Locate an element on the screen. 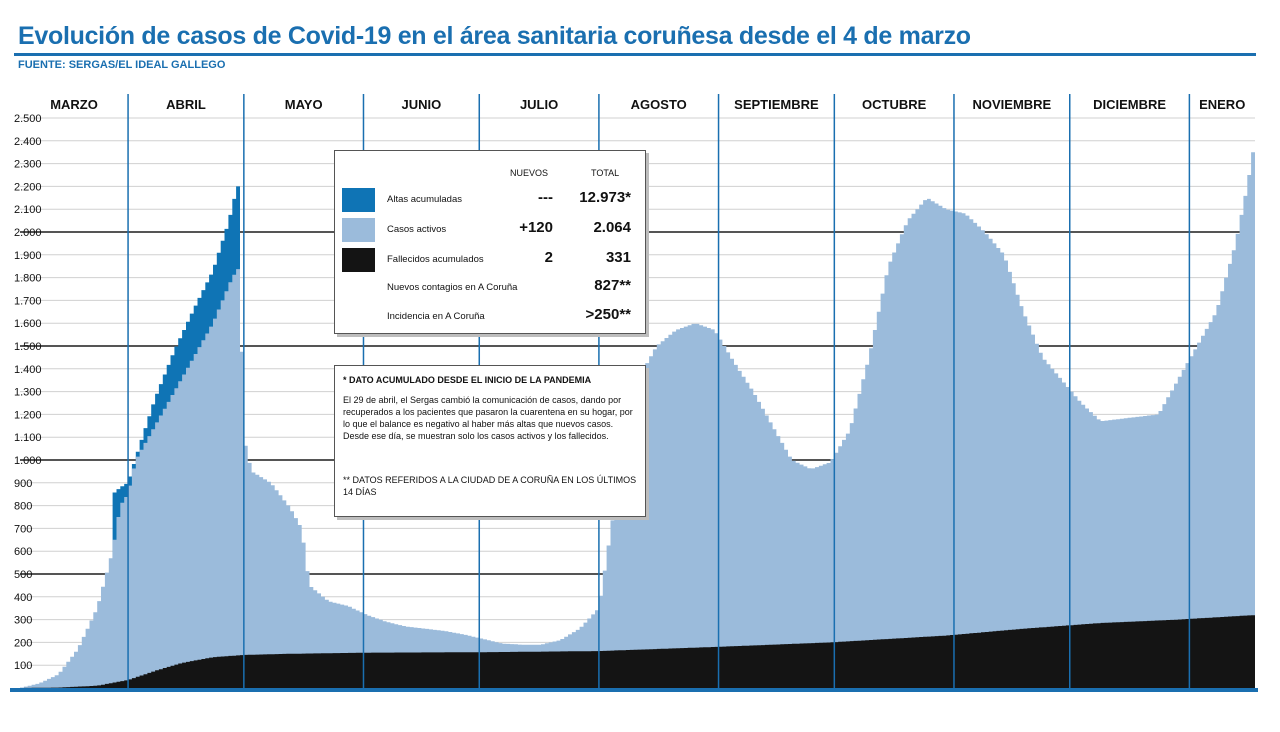 Image resolution: width=1280 pixels, height=732 pixels. legend-label: Fallecidos acumulados is located at coordinates (435, 259).